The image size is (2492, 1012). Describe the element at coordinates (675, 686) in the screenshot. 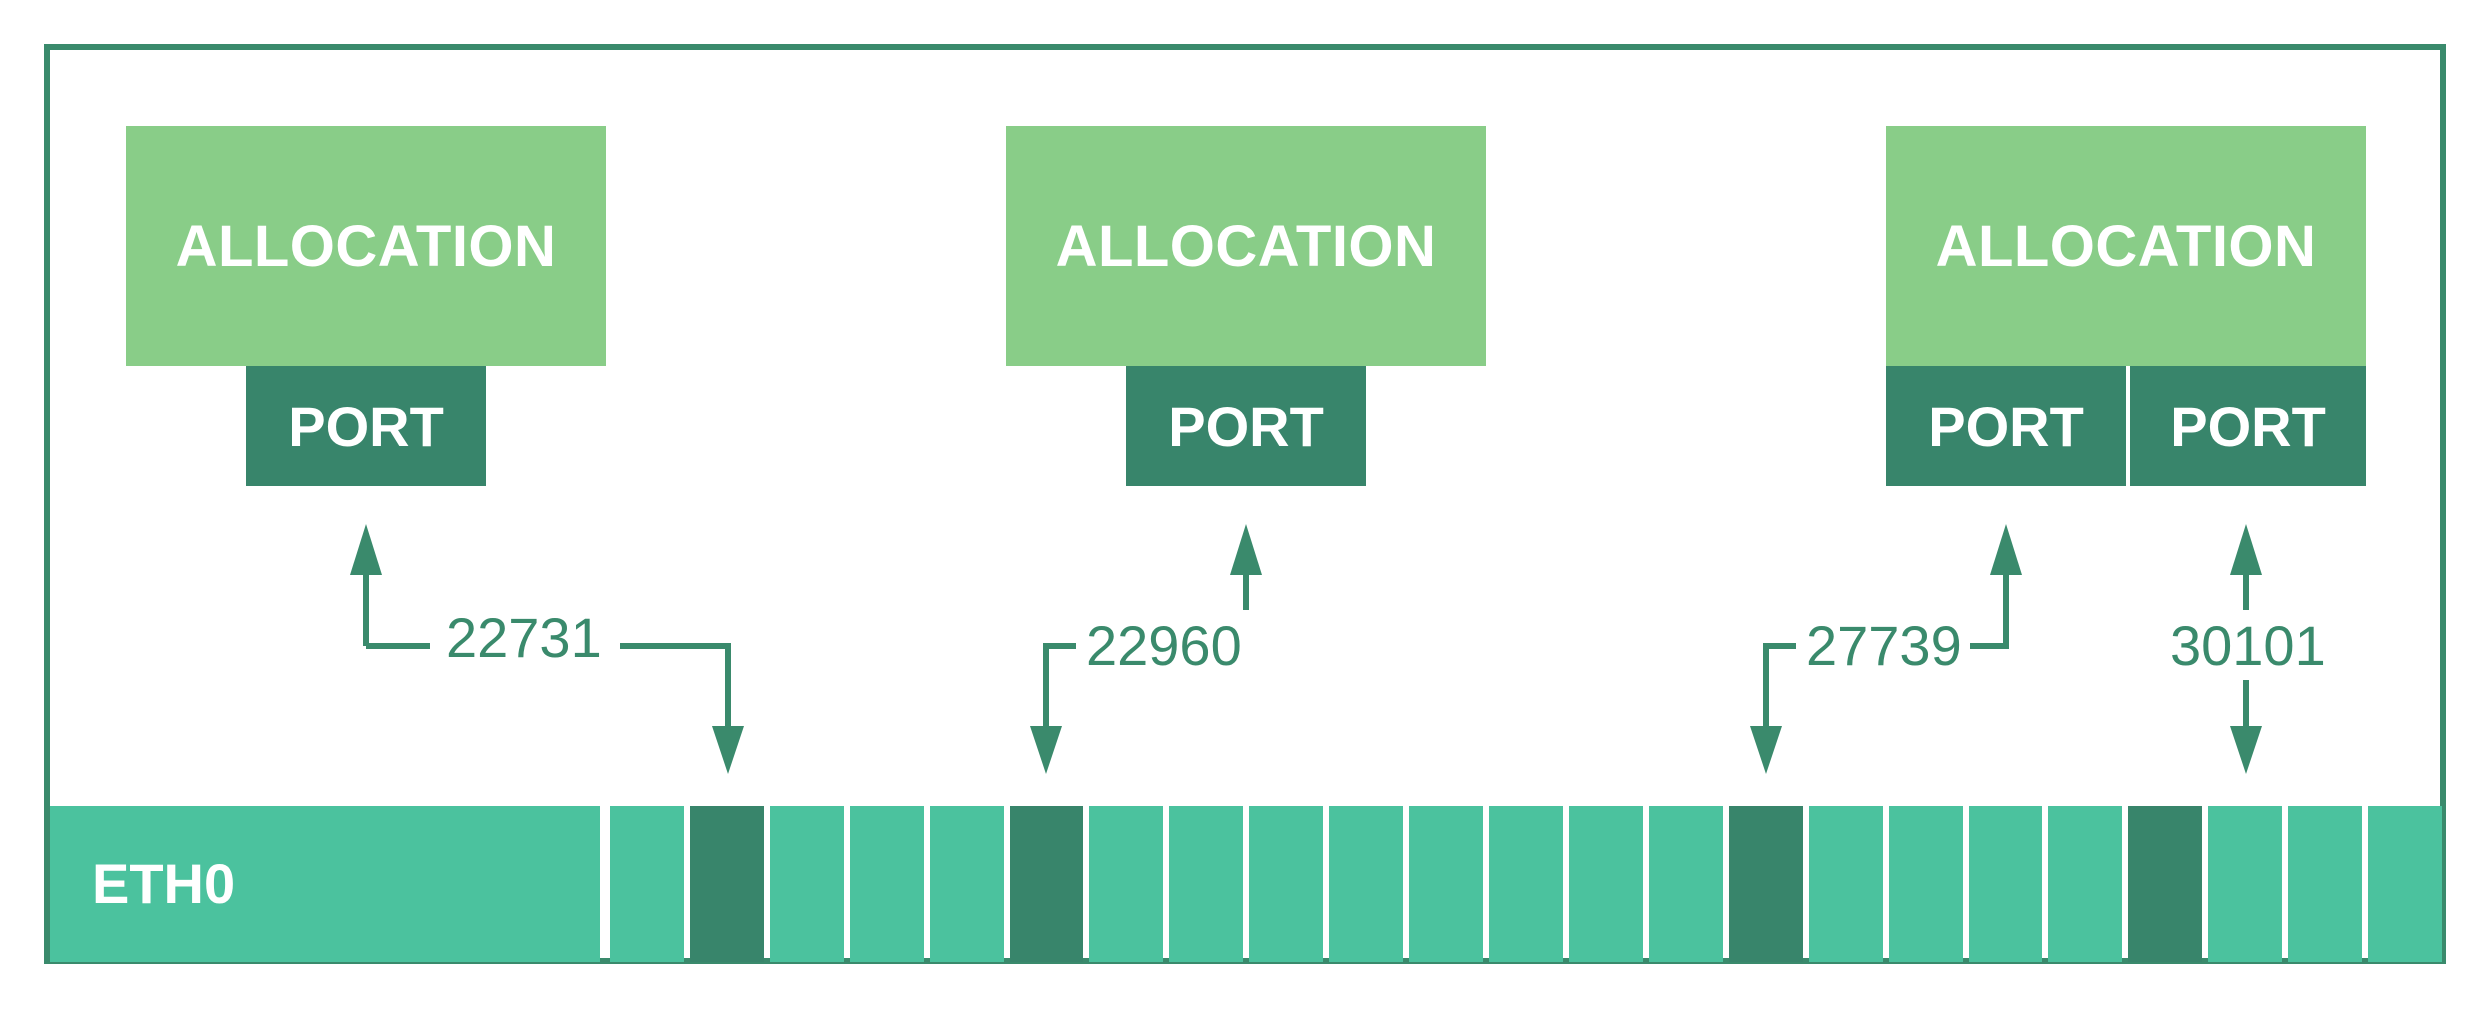

I see `arrow-22731-down` at that location.